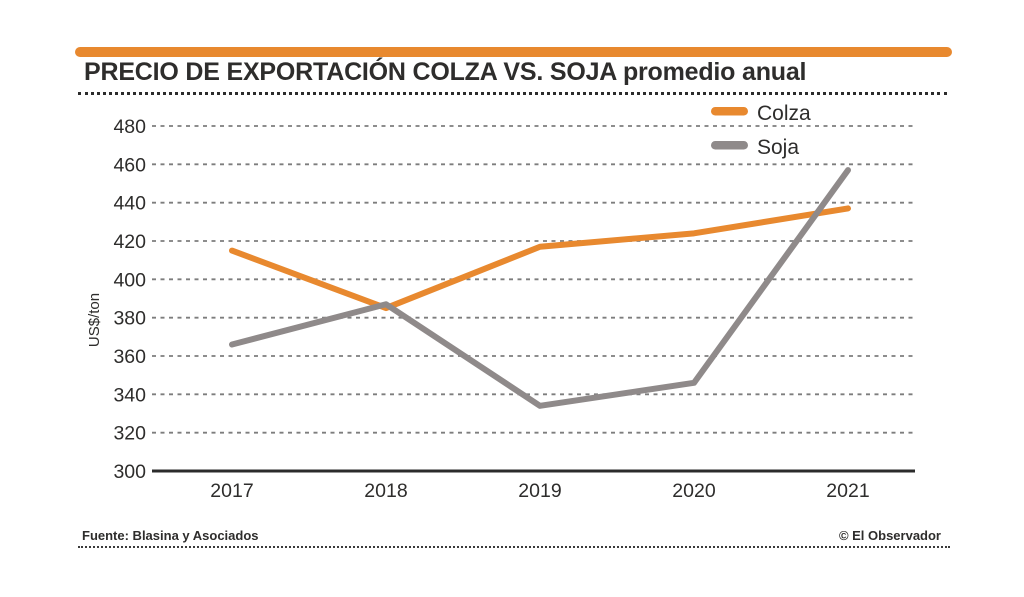 Image resolution: width=1024 pixels, height=597 pixels. I want to click on legend-label-soja: Soja, so click(778, 147).